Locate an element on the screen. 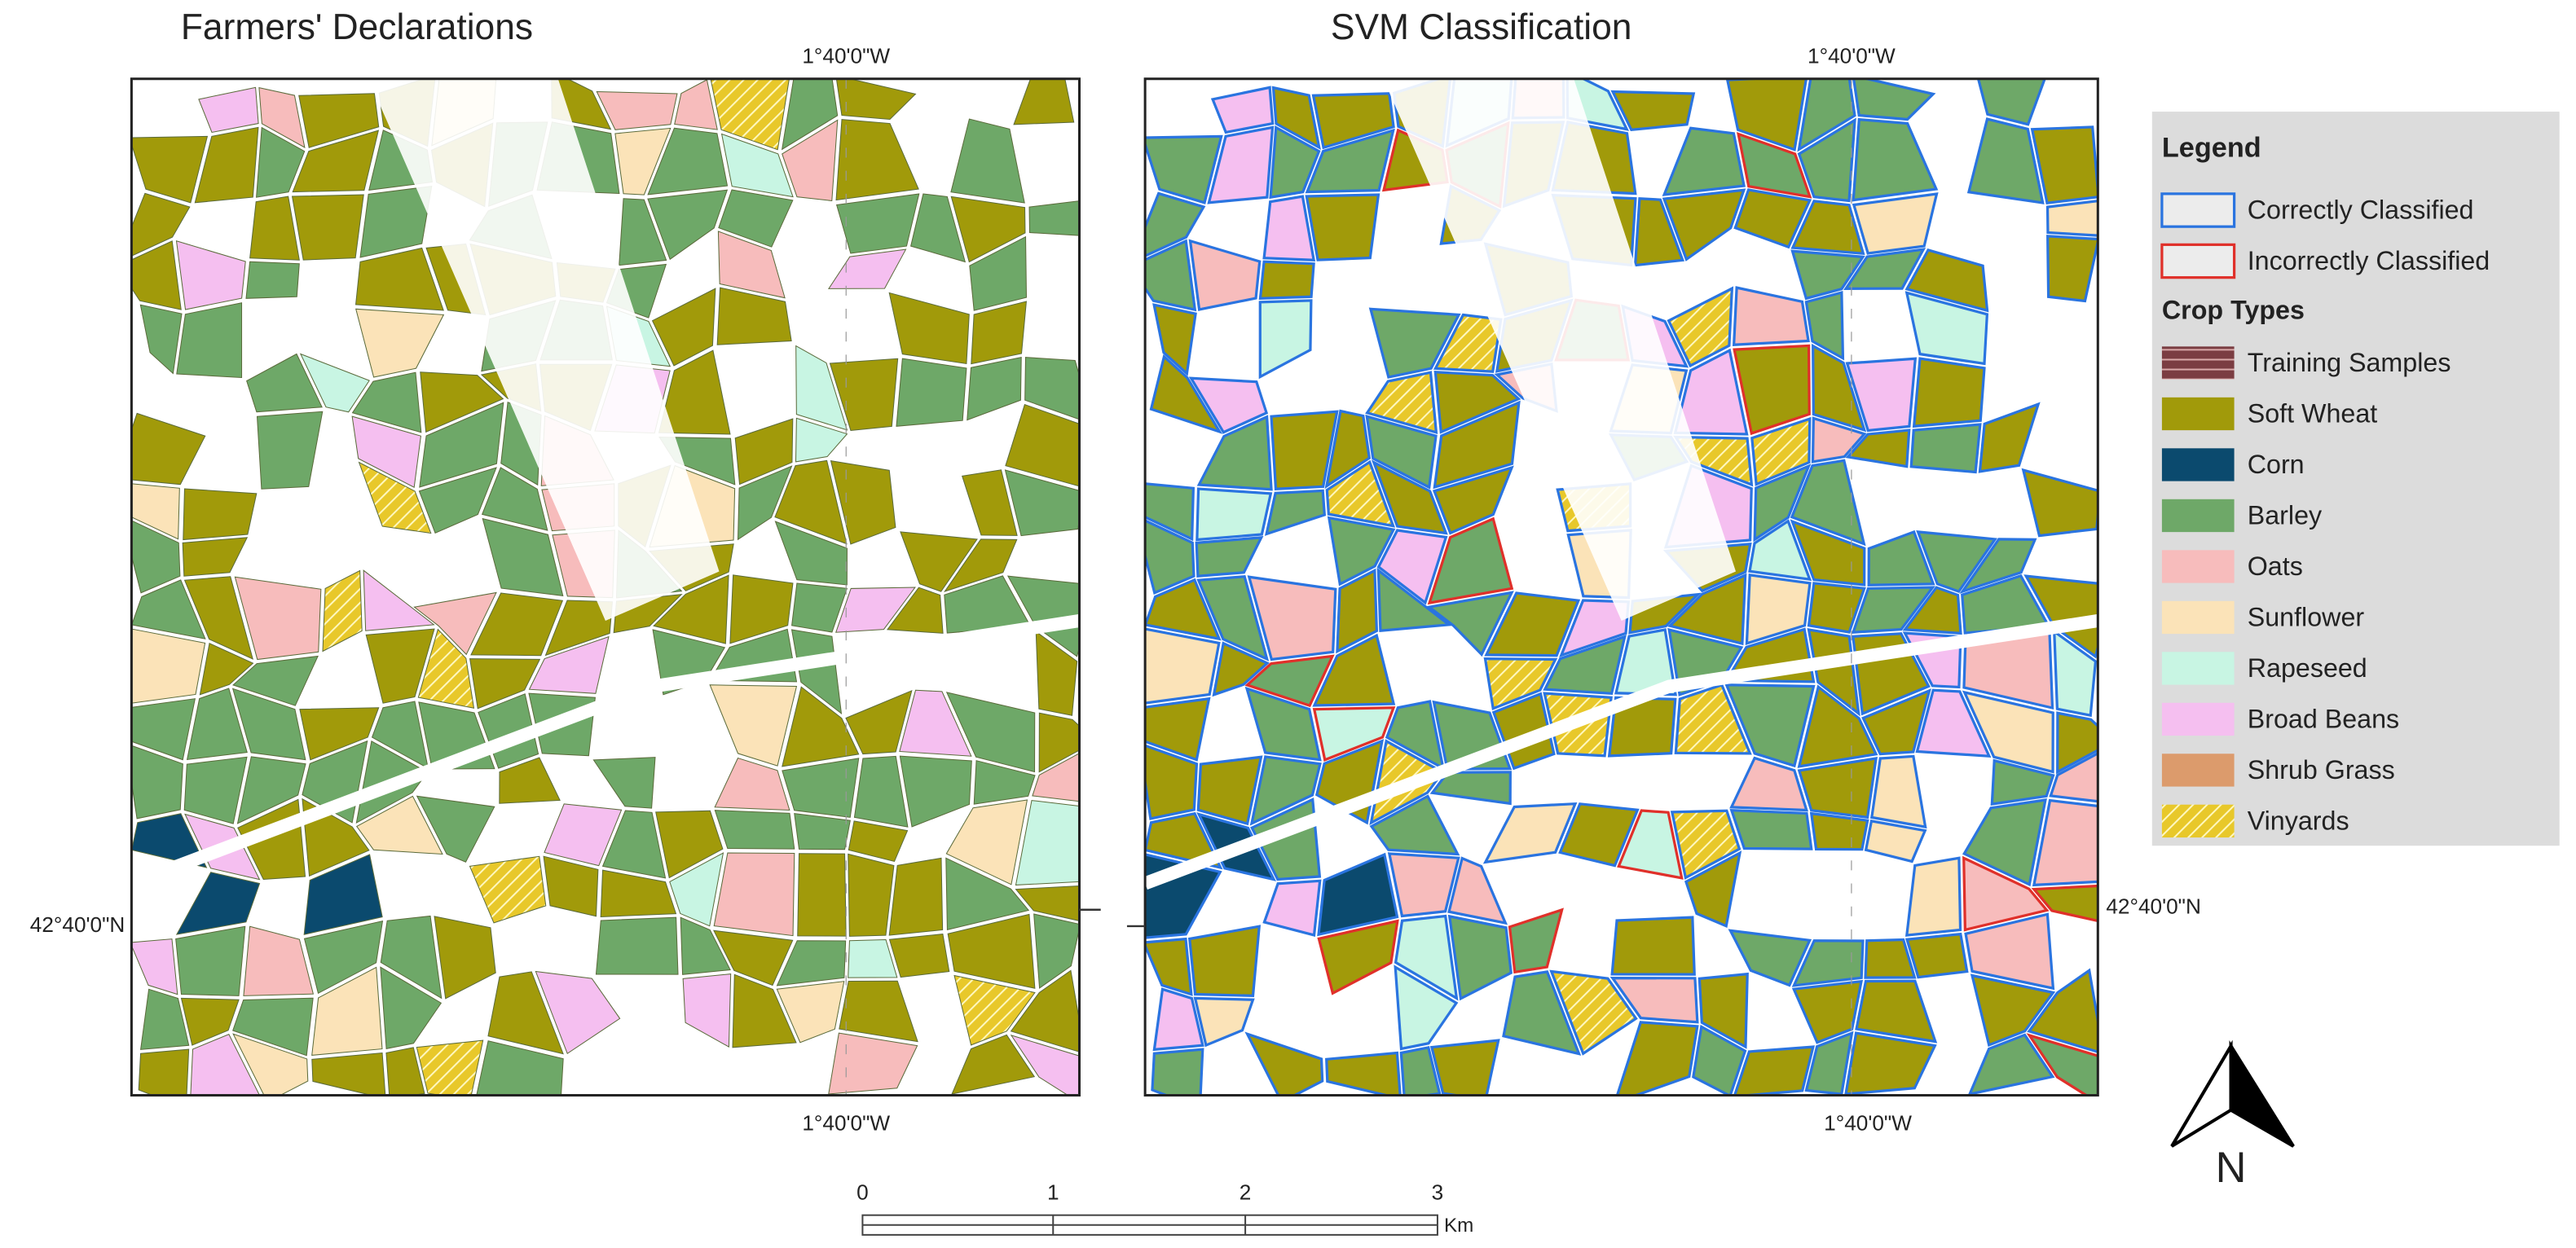 The image size is (2576, 1248). clearing is located at coordinates (544, 349).